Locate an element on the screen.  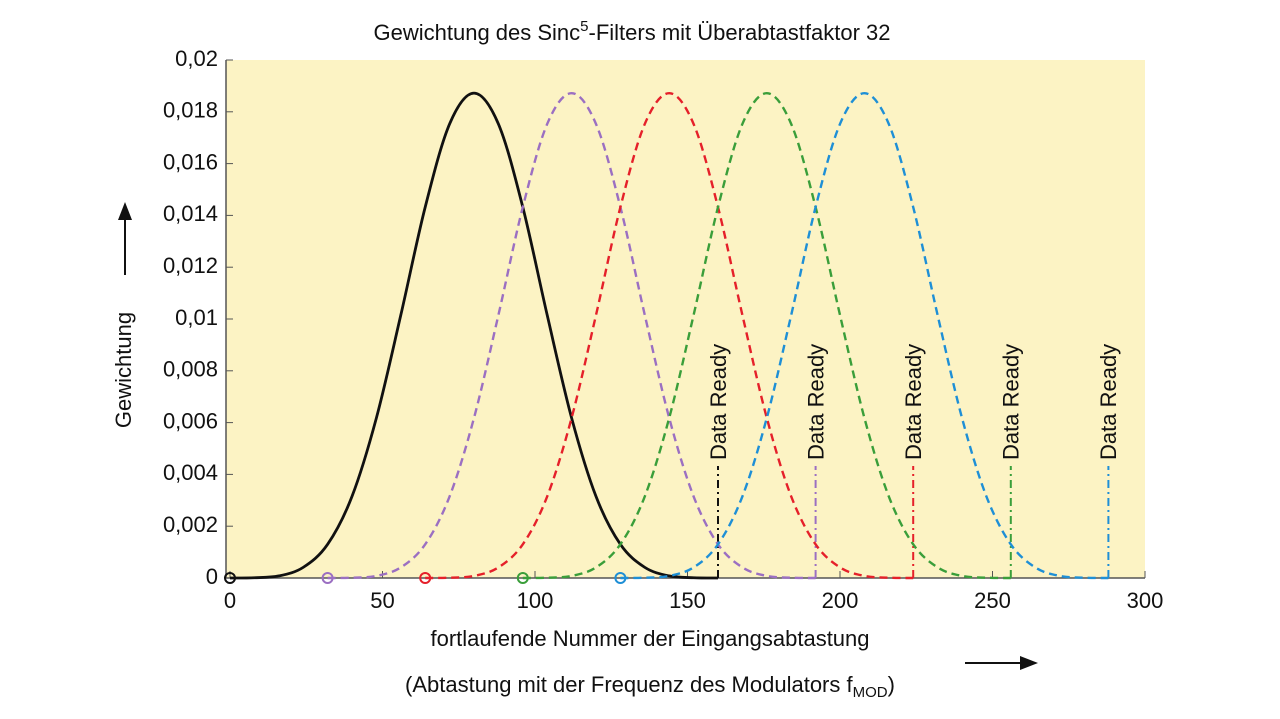
x-tick-label: 0 is located at coordinates (230, 600).